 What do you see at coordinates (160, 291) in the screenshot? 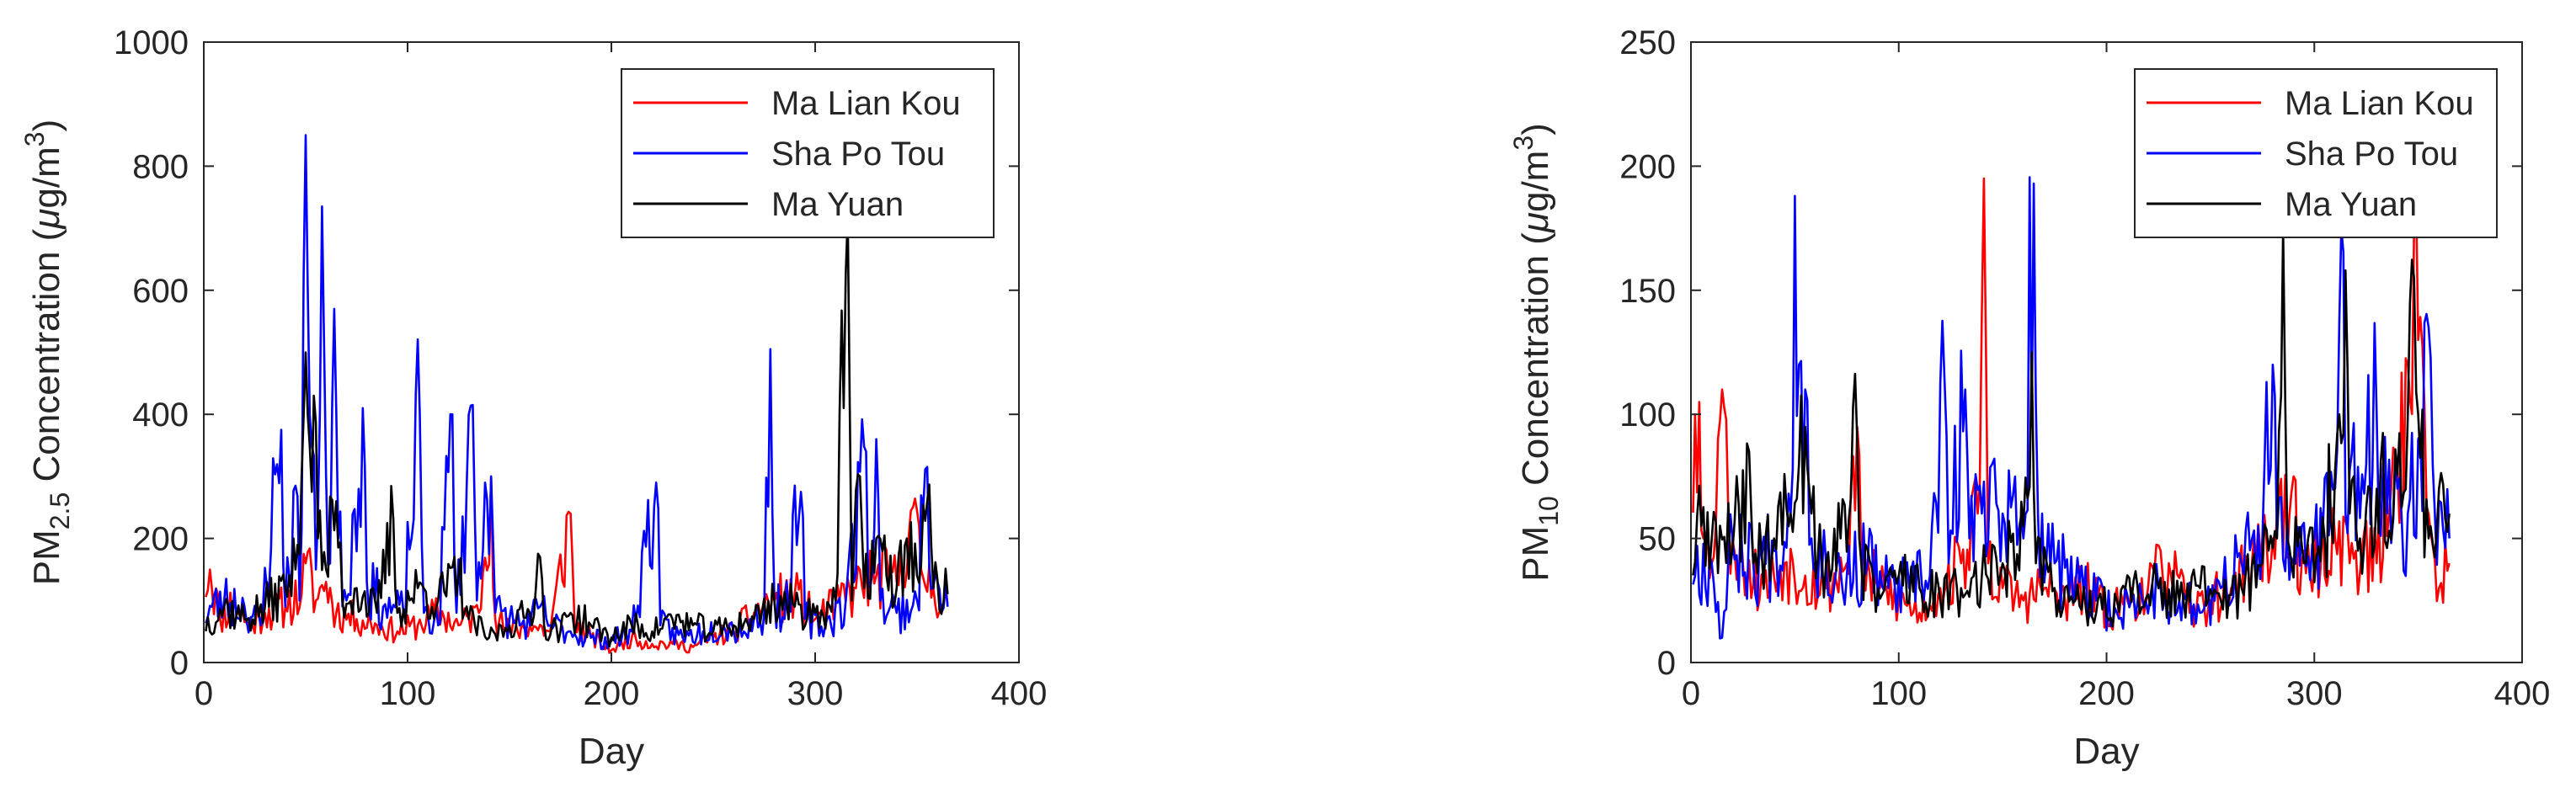
I see `y-tick-label: 600` at bounding box center [160, 291].